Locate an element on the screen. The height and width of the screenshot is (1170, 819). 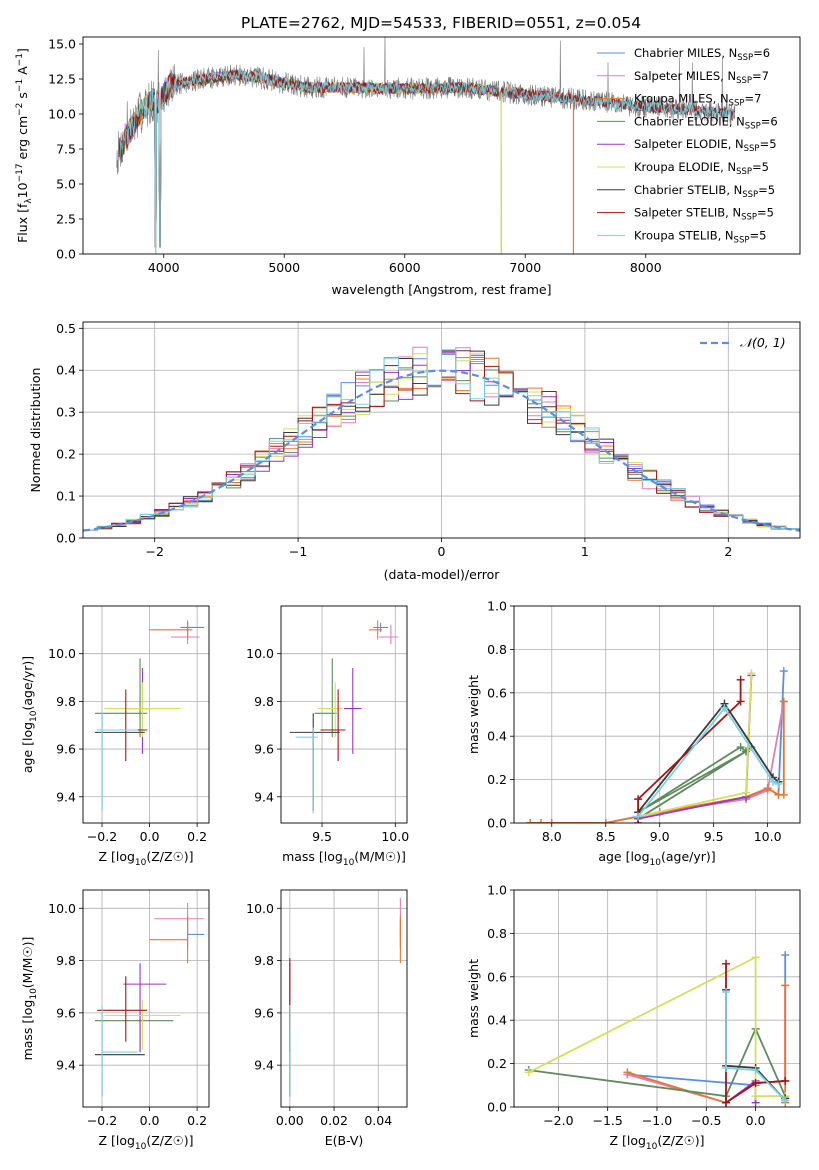
y-tick-label: 2.5 is located at coordinates (66, 219).